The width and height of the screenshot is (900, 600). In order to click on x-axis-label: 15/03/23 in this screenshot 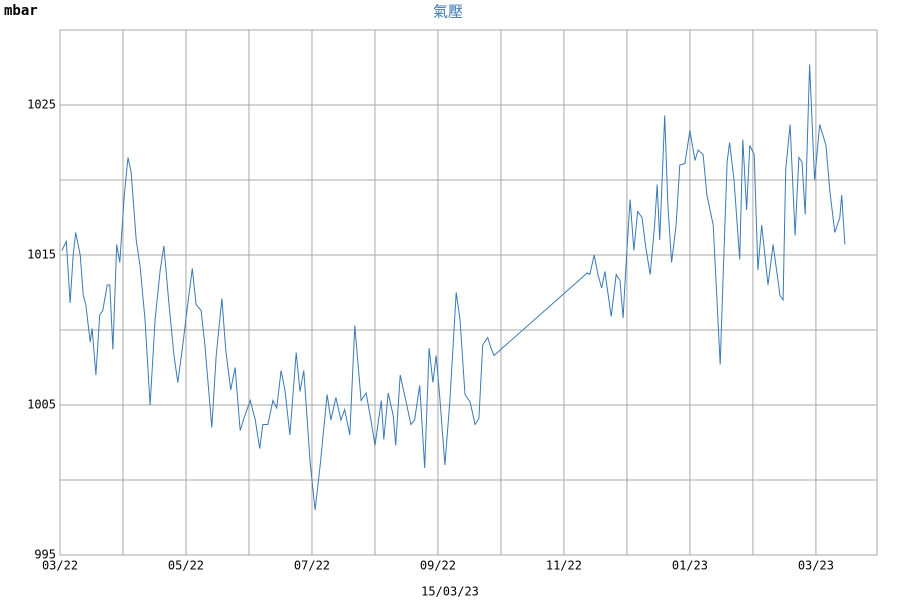, I will do `click(450, 592)`.